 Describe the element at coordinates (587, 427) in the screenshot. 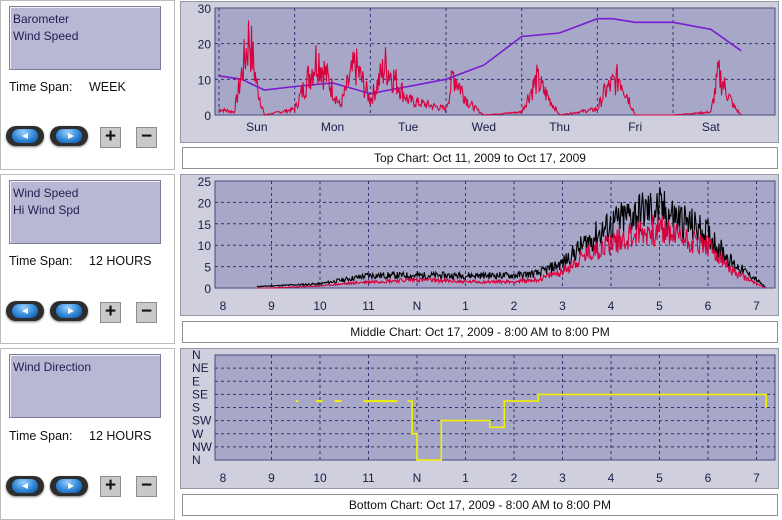

I see `series-wind-direction` at that location.